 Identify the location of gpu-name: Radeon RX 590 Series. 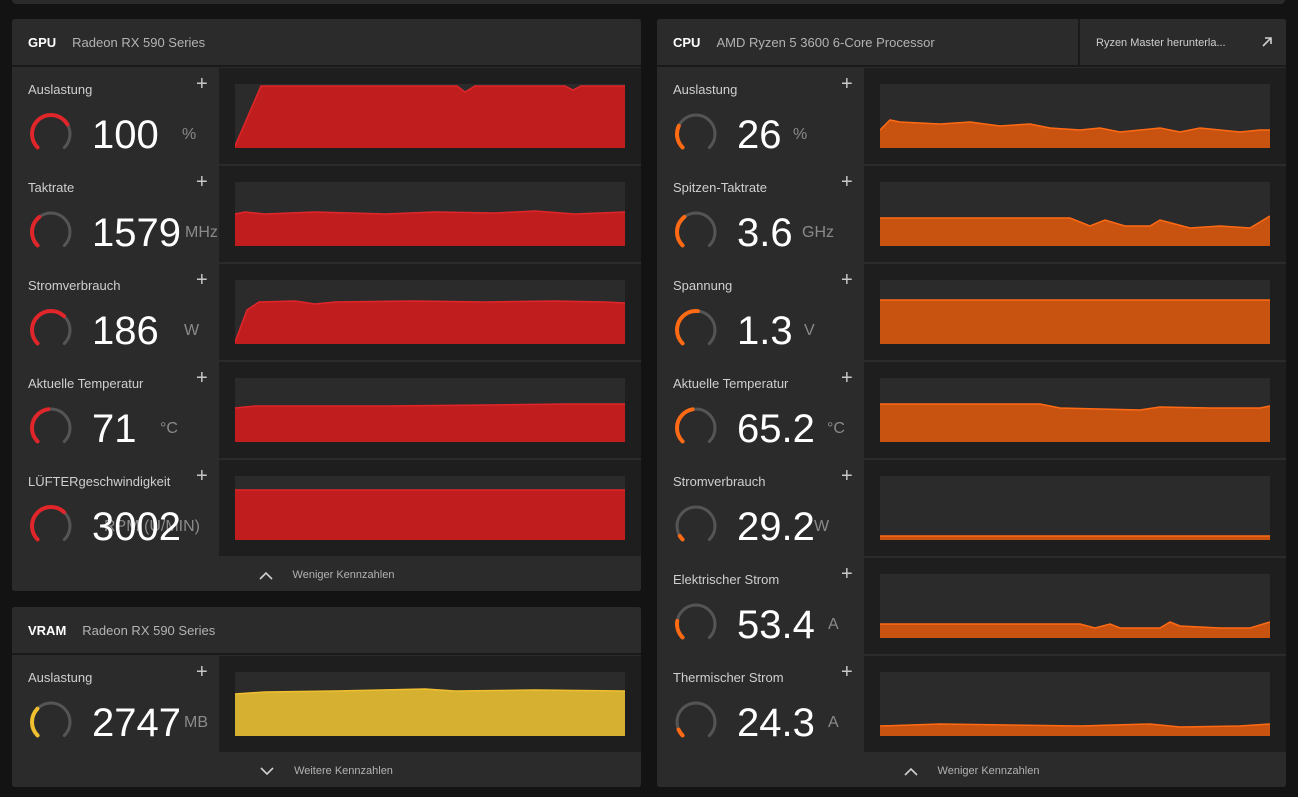
(139, 42).